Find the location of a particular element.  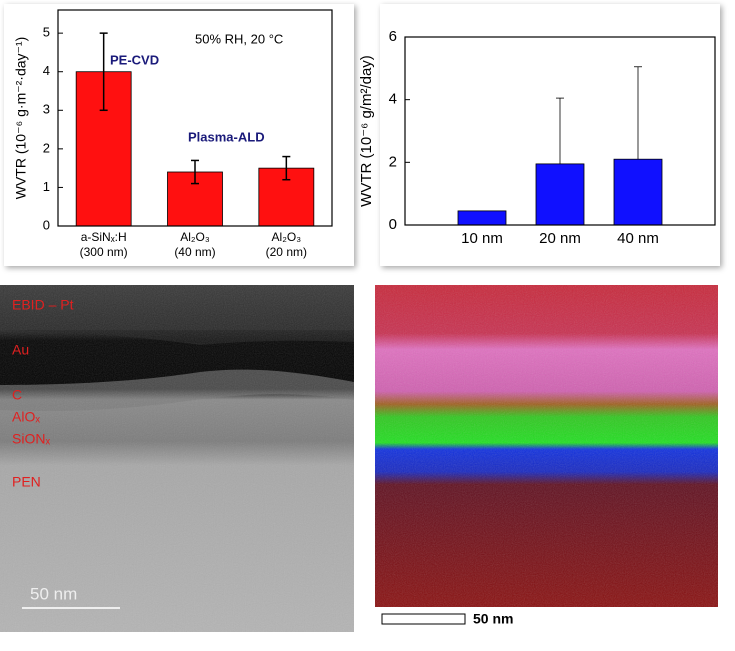

scale-bar is located at coordinates (423, 619).